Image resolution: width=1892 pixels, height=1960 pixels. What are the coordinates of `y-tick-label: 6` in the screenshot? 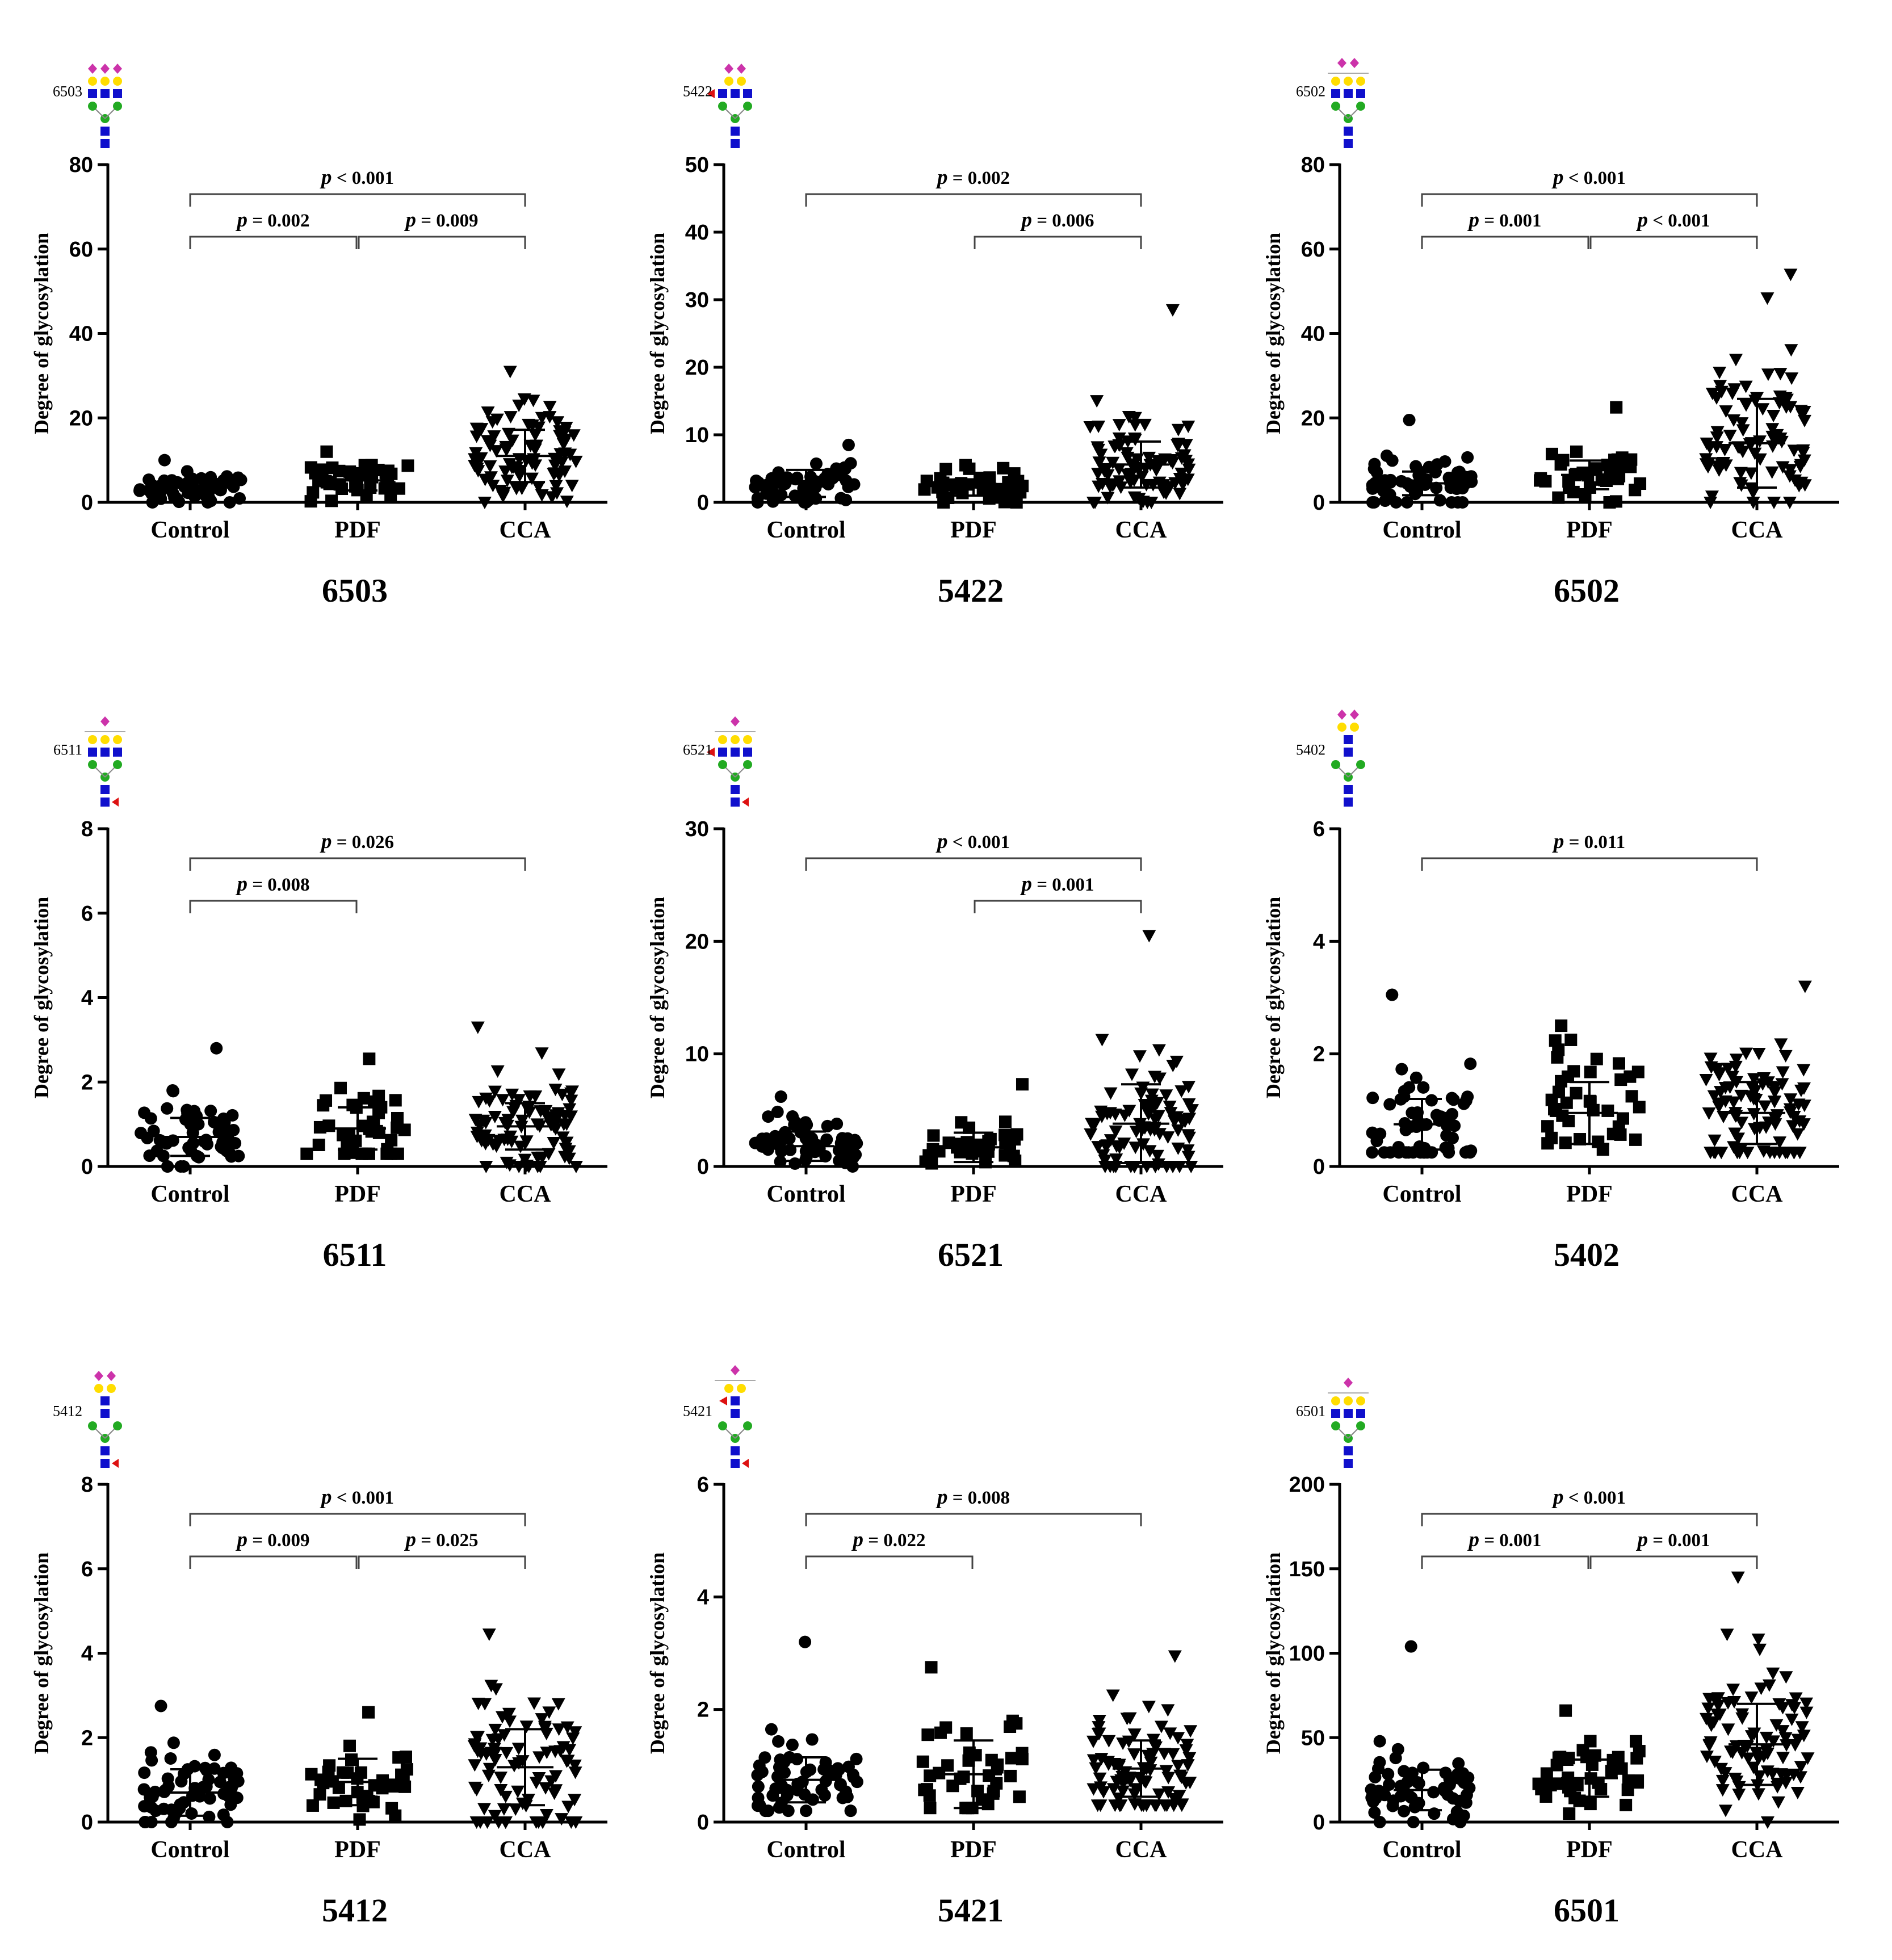 It's located at (1319, 829).